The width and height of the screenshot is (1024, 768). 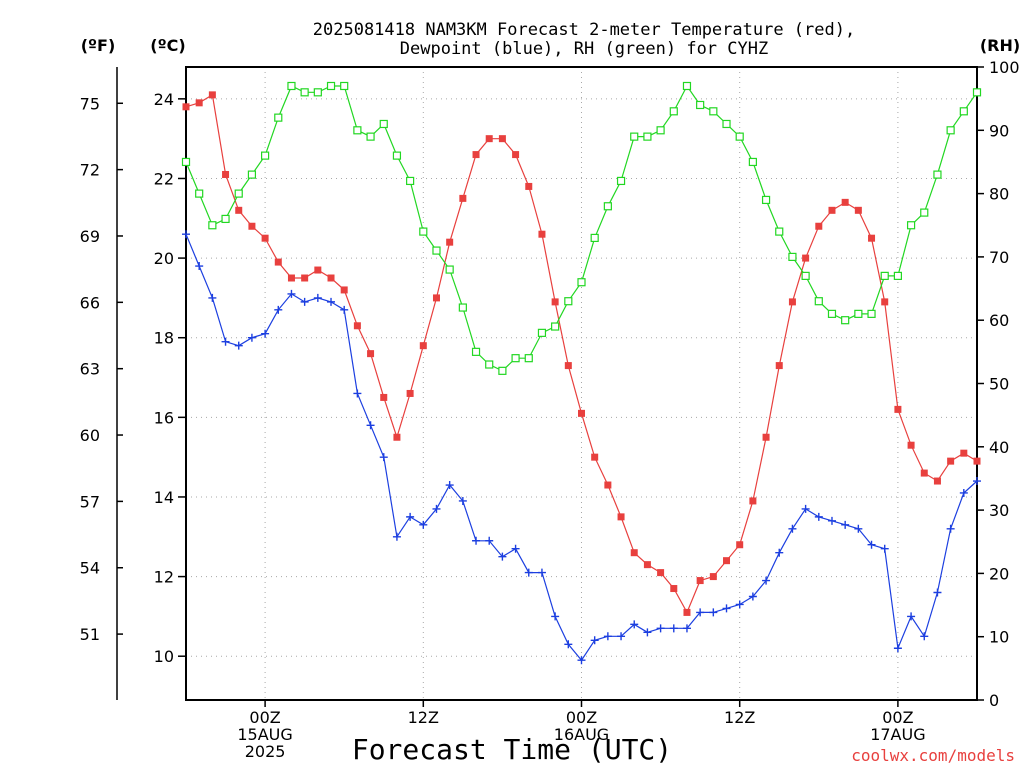 What do you see at coordinates (999, 194) in the screenshot?
I see `rh-tick-label: 80` at bounding box center [999, 194].